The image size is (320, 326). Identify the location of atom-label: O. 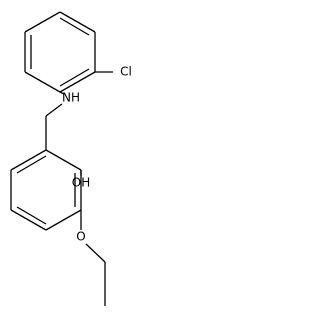
(80, 237).